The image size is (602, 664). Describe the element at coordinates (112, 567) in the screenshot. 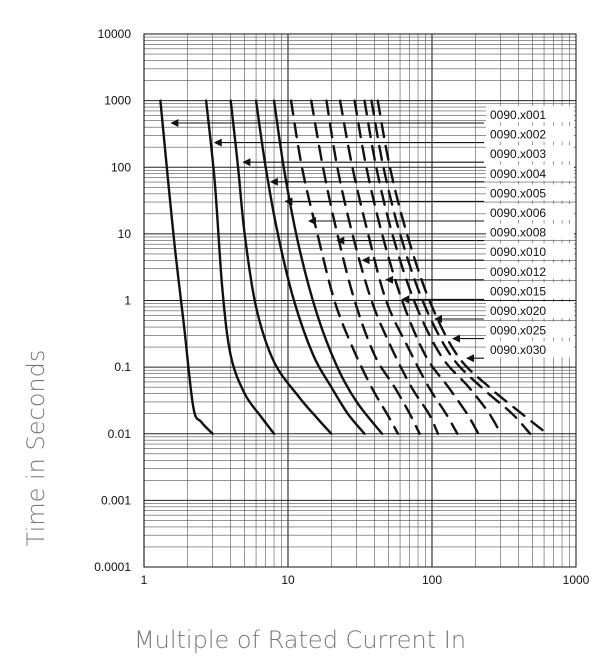

I see `y-tick-label: 0.0001` at that location.